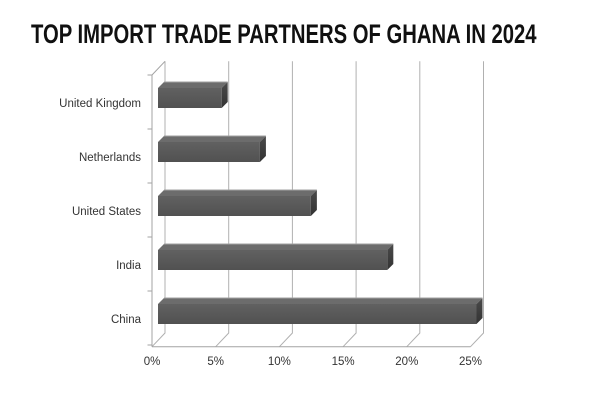 Image resolution: width=600 pixels, height=400 pixels. Describe the element at coordinates (215, 362) in the screenshot. I see `x-tick-label-5pct: 5%` at that location.